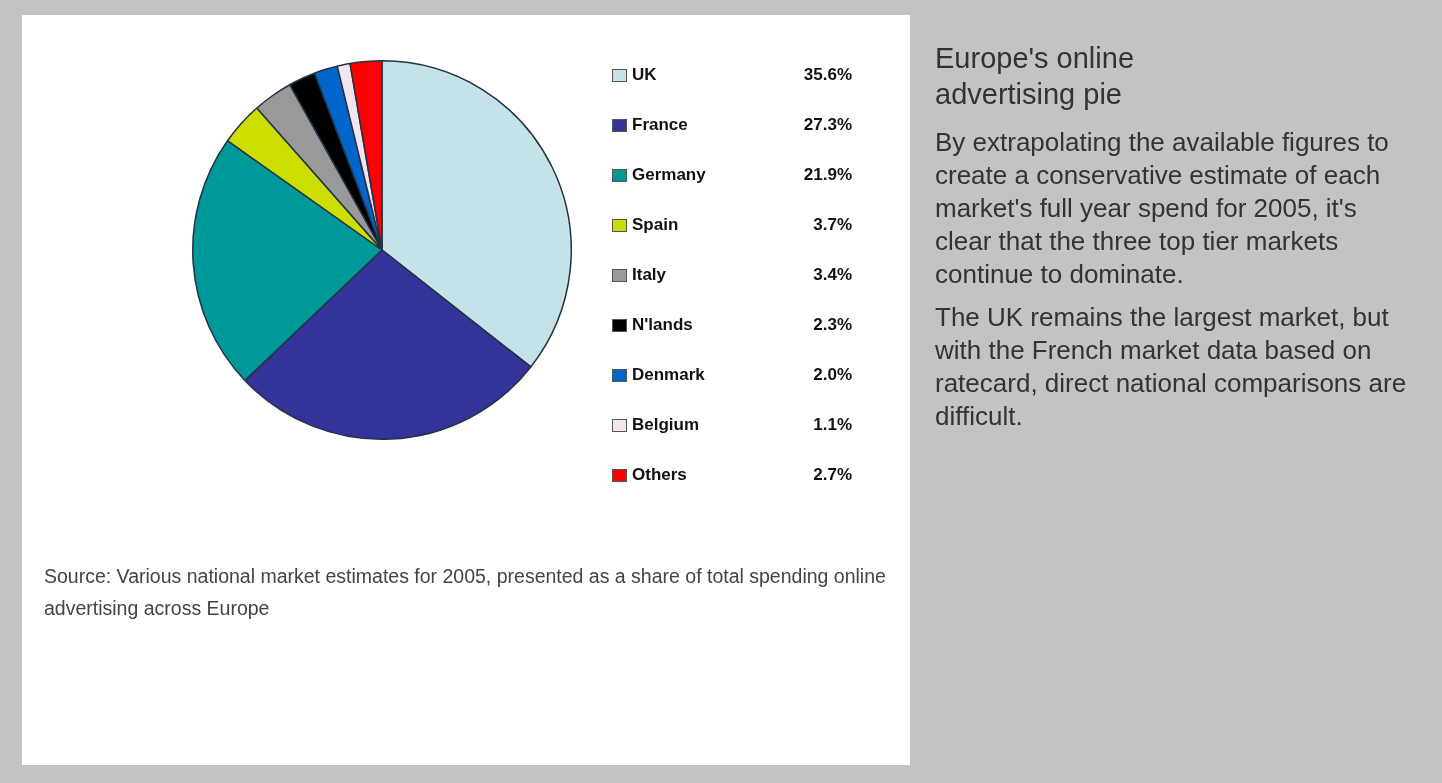  What do you see at coordinates (669, 375) in the screenshot?
I see `legend-label: Denmark` at bounding box center [669, 375].